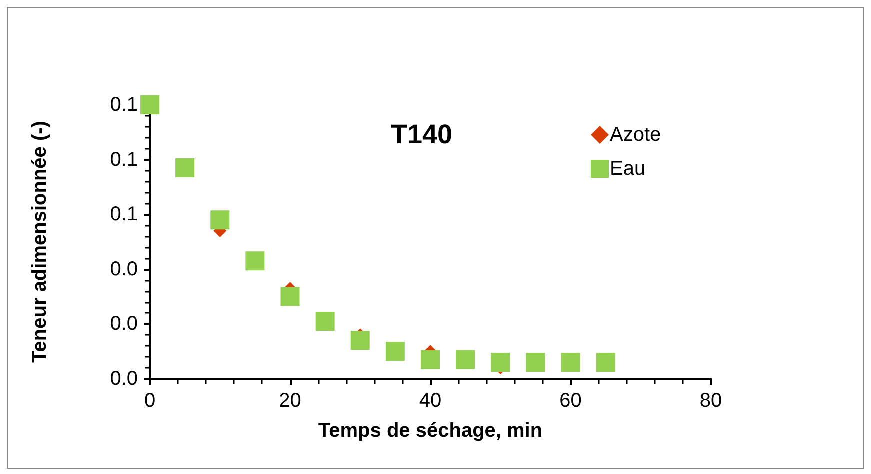  What do you see at coordinates (150, 401) in the screenshot?
I see `x-tick-label: 0` at bounding box center [150, 401].